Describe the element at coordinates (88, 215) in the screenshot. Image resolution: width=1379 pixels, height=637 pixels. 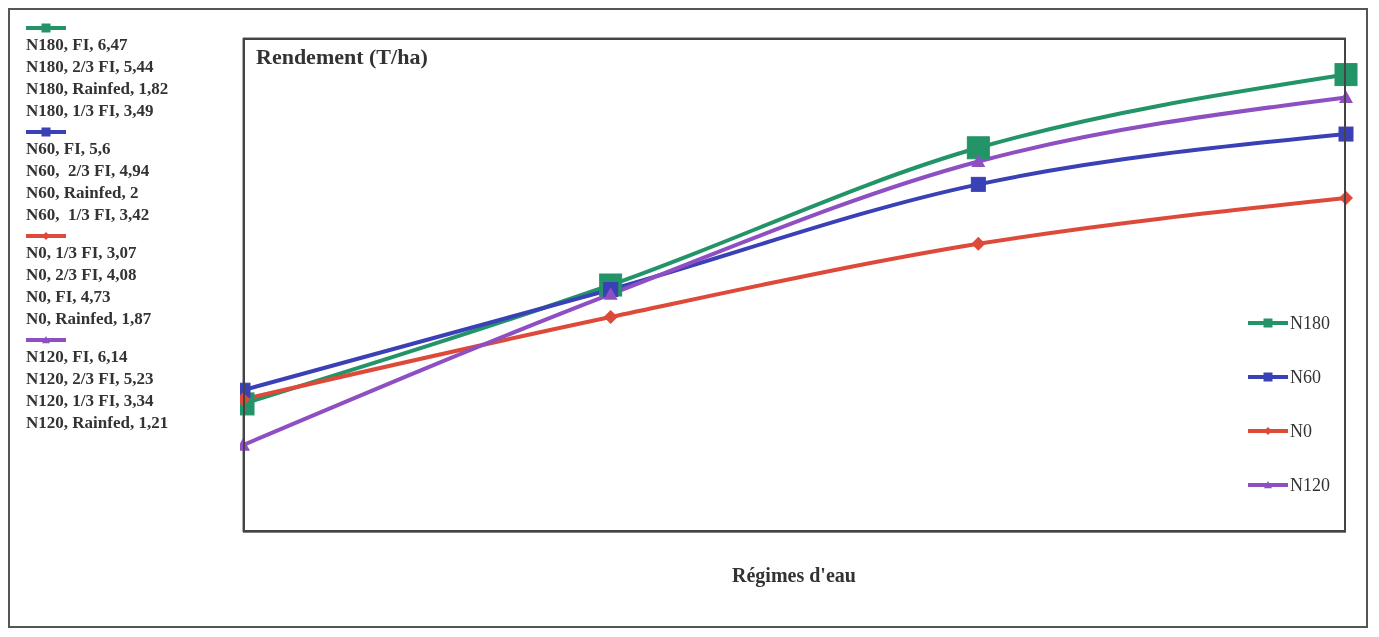
I see `text: N60, 1/3 FI, 3,42` at that location.